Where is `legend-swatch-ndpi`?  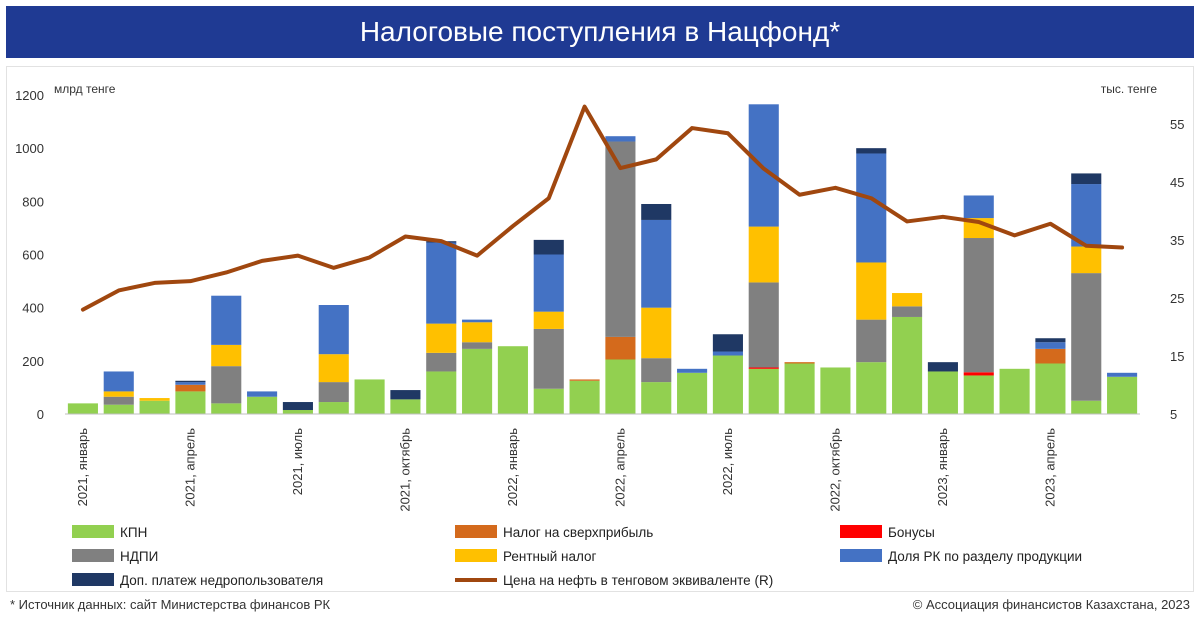 legend-swatch-ndpi is located at coordinates (93, 555).